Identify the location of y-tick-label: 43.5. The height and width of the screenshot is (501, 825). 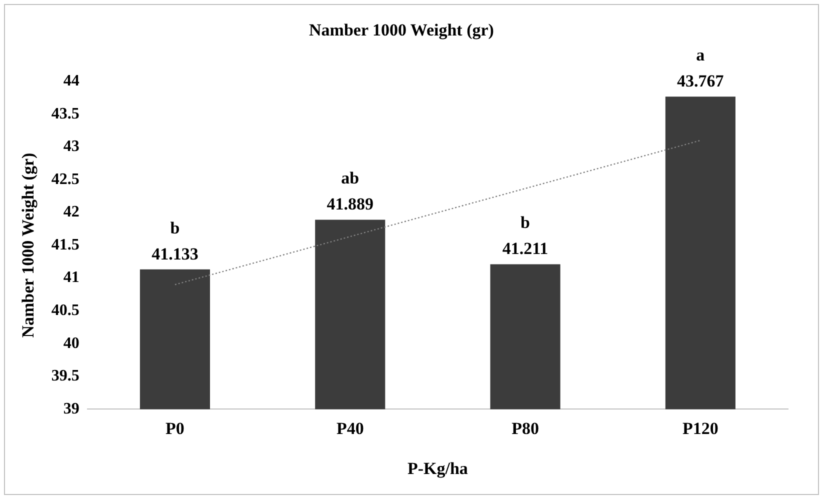
(65, 113).